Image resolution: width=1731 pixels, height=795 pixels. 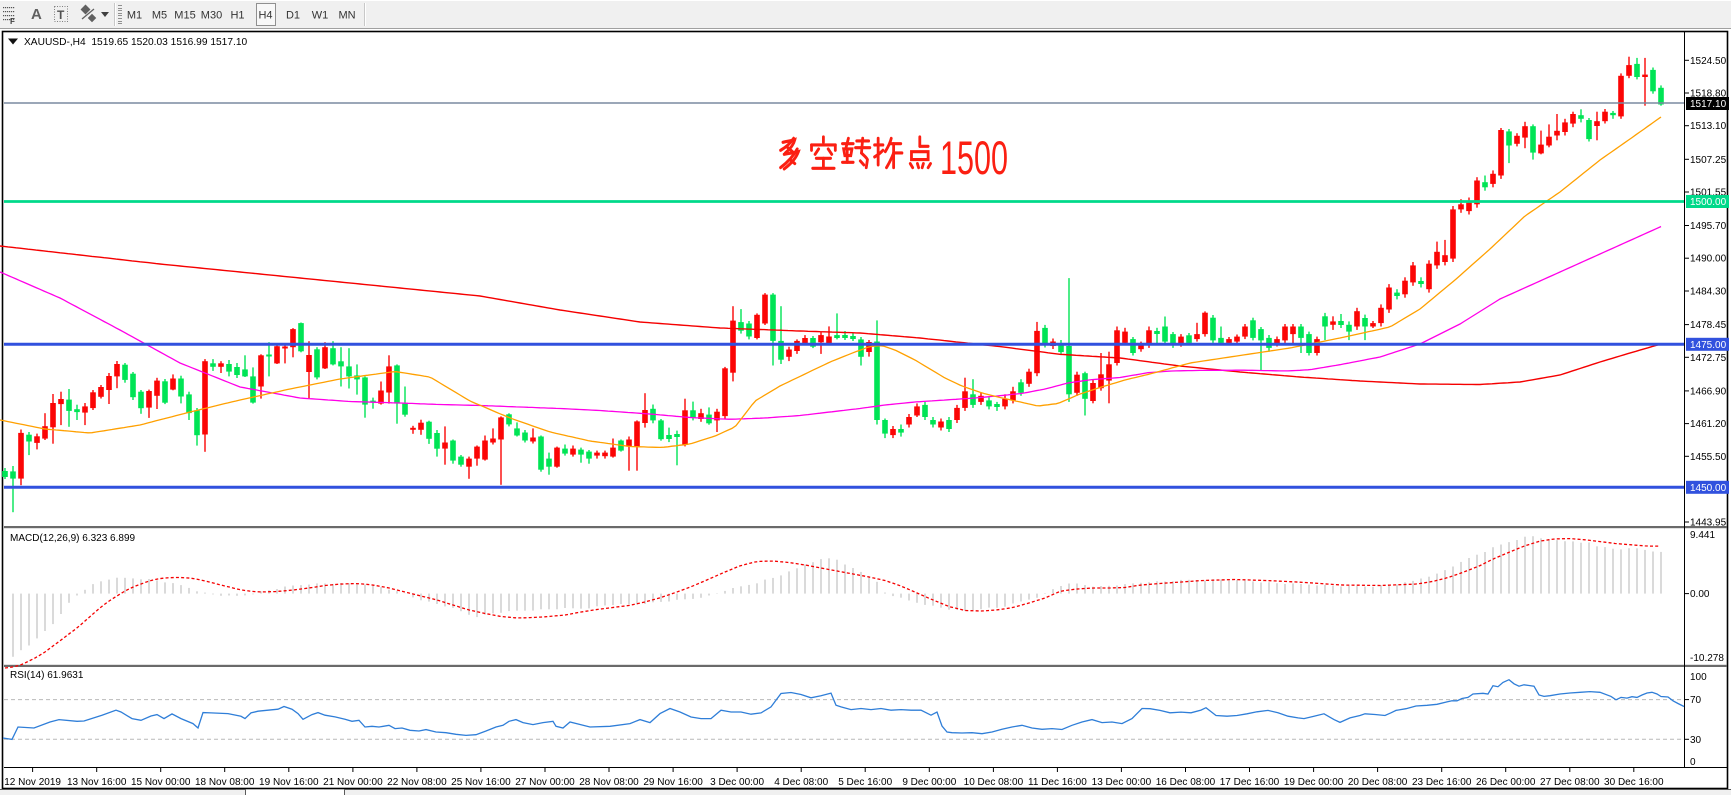 I want to click on svg-text: 1461.20, so click(x=1708, y=424).